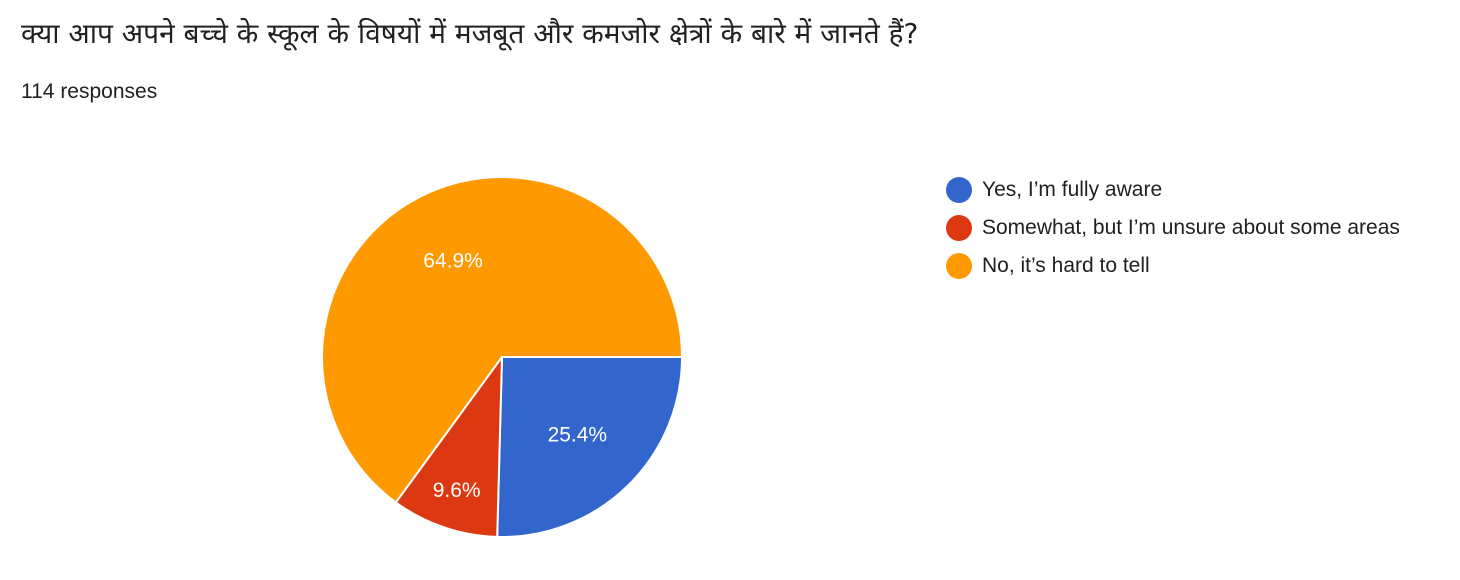 The image size is (1460, 580). What do you see at coordinates (1072, 189) in the screenshot?
I see `legend-label-yes: Yes, I’m fully aware` at bounding box center [1072, 189].